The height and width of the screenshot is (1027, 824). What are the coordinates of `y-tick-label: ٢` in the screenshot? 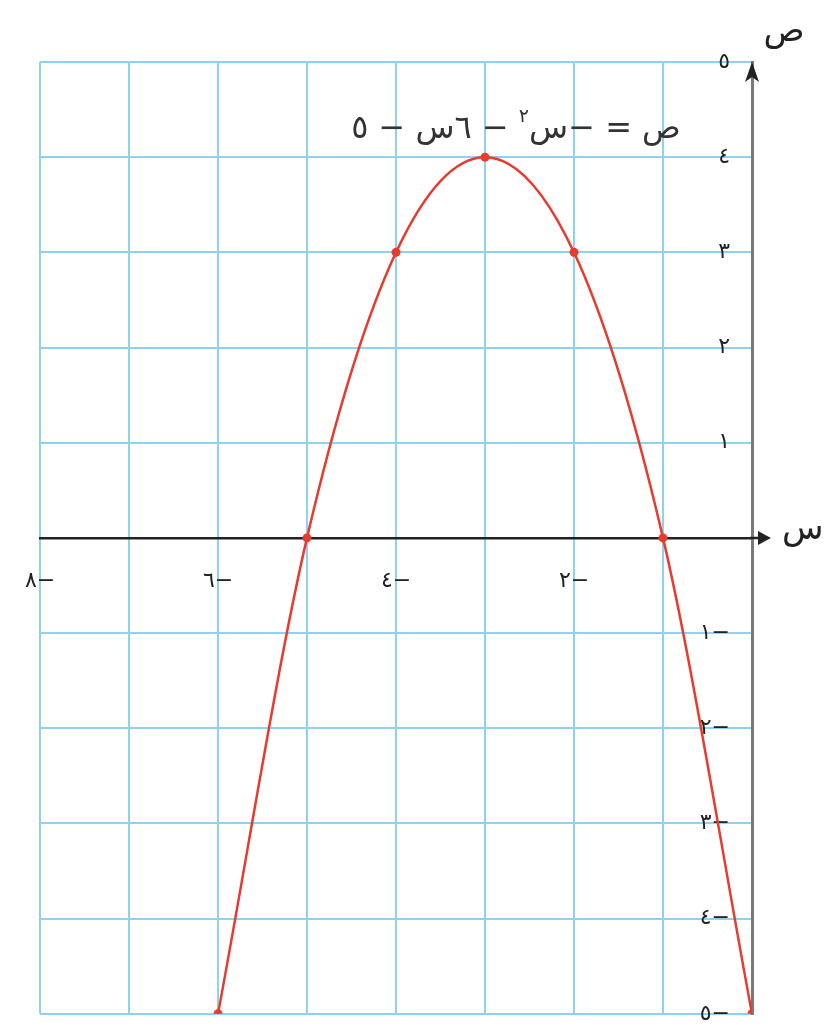 It's located at (724, 346).